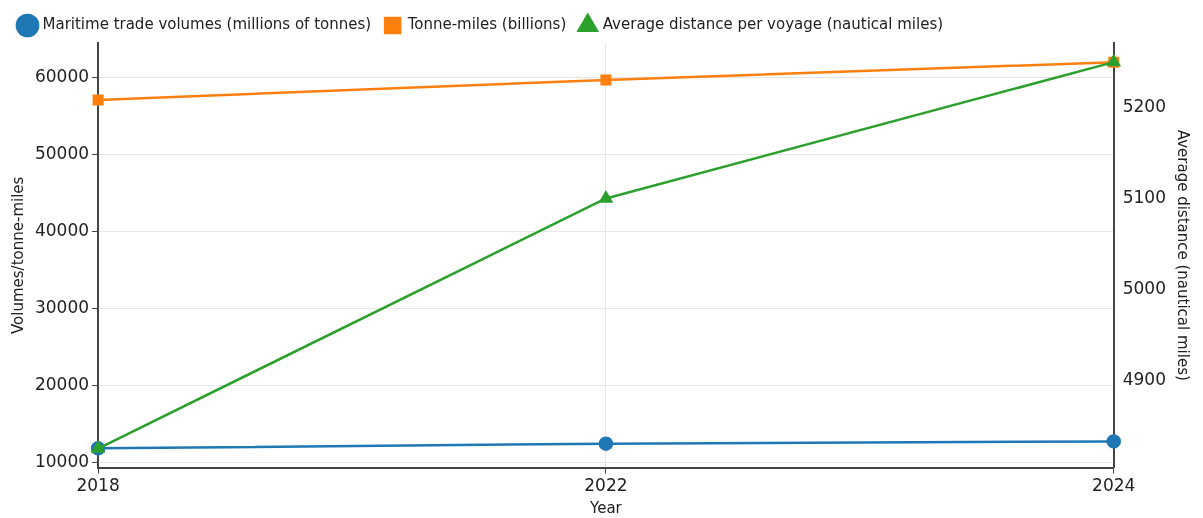 This screenshot has height=518, width=1203. I want to click on y-tick-label: 40000, so click(62, 230).